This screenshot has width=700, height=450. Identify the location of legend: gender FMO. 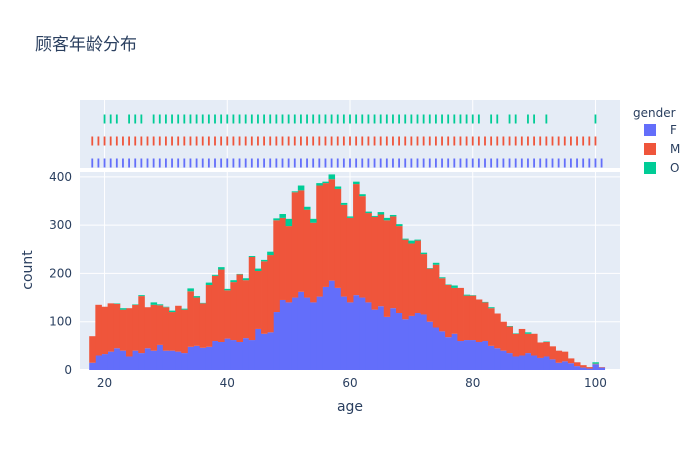
(656, 140).